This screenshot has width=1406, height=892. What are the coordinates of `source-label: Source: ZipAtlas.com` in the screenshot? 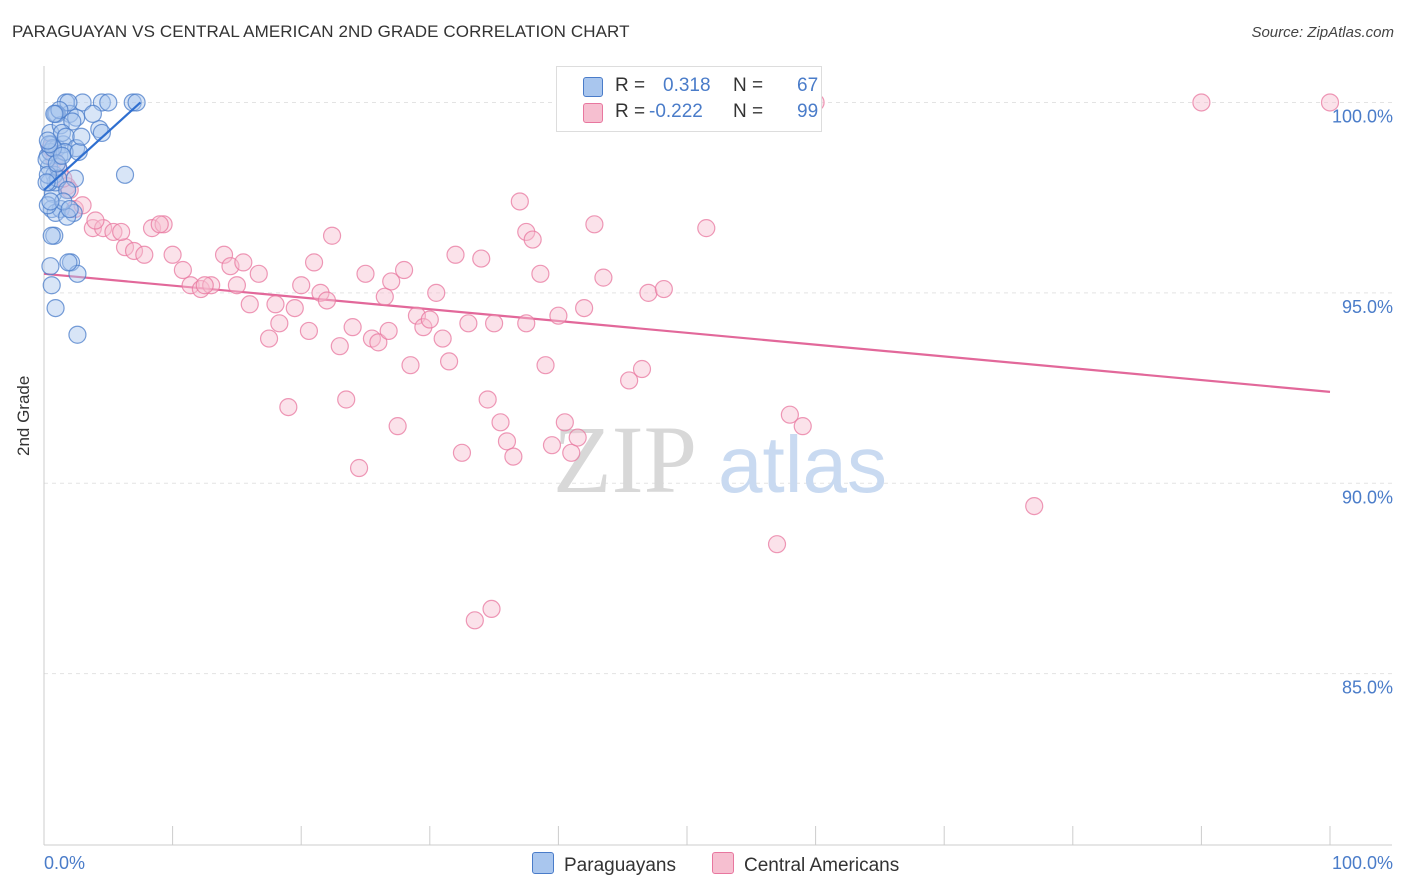 It's located at (1322, 32).